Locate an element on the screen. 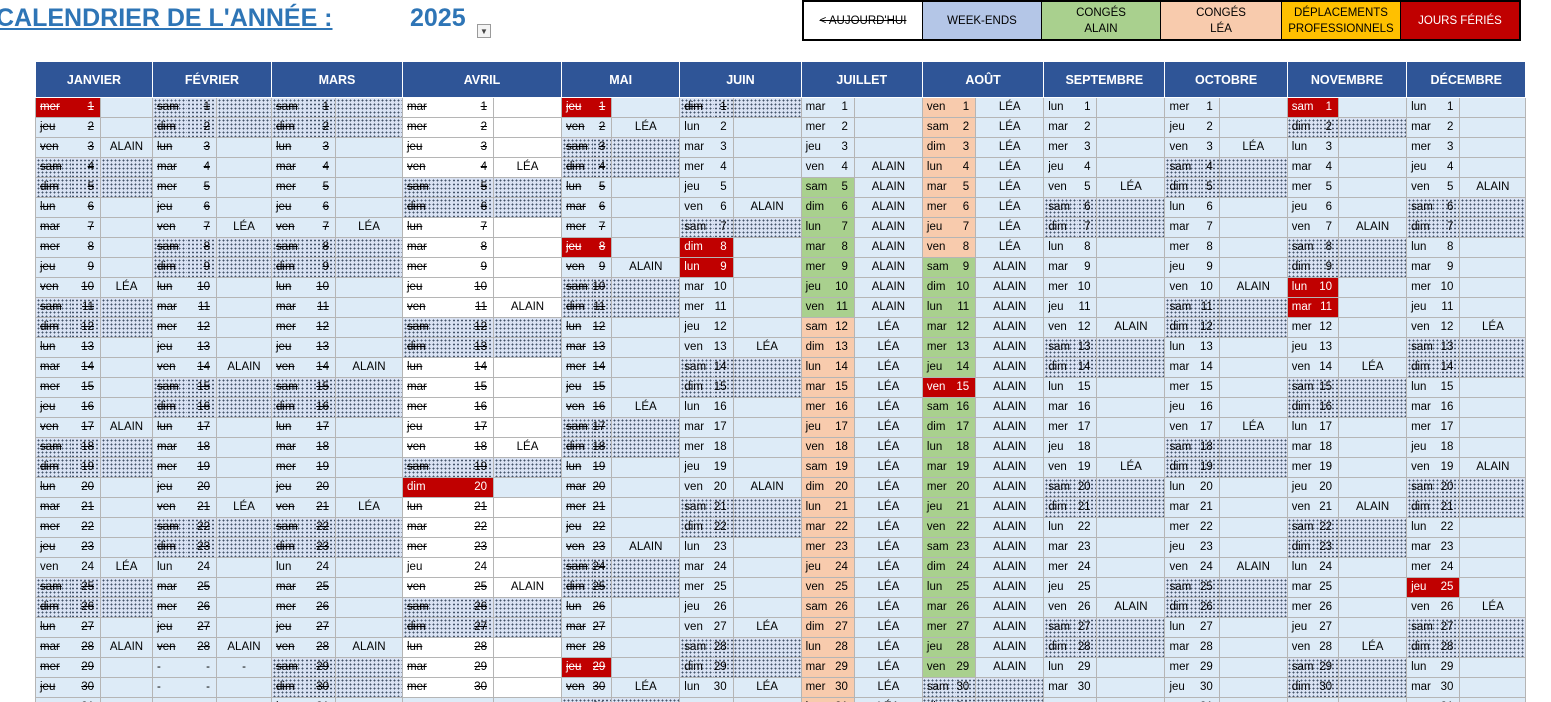 The height and width of the screenshot is (702, 1551). day-number-cell: 16 is located at coordinates (472, 407).